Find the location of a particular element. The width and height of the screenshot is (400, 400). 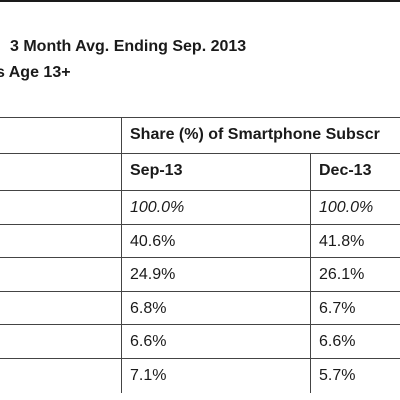

dec-13-value: 100.0% is located at coordinates (346, 207).